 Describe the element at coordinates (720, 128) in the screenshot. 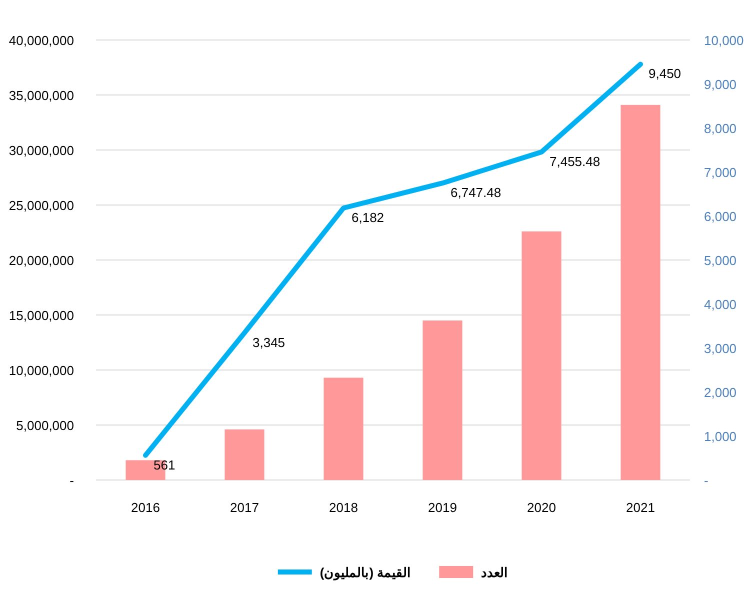

I see `y2-tick-label: 8,000` at that location.